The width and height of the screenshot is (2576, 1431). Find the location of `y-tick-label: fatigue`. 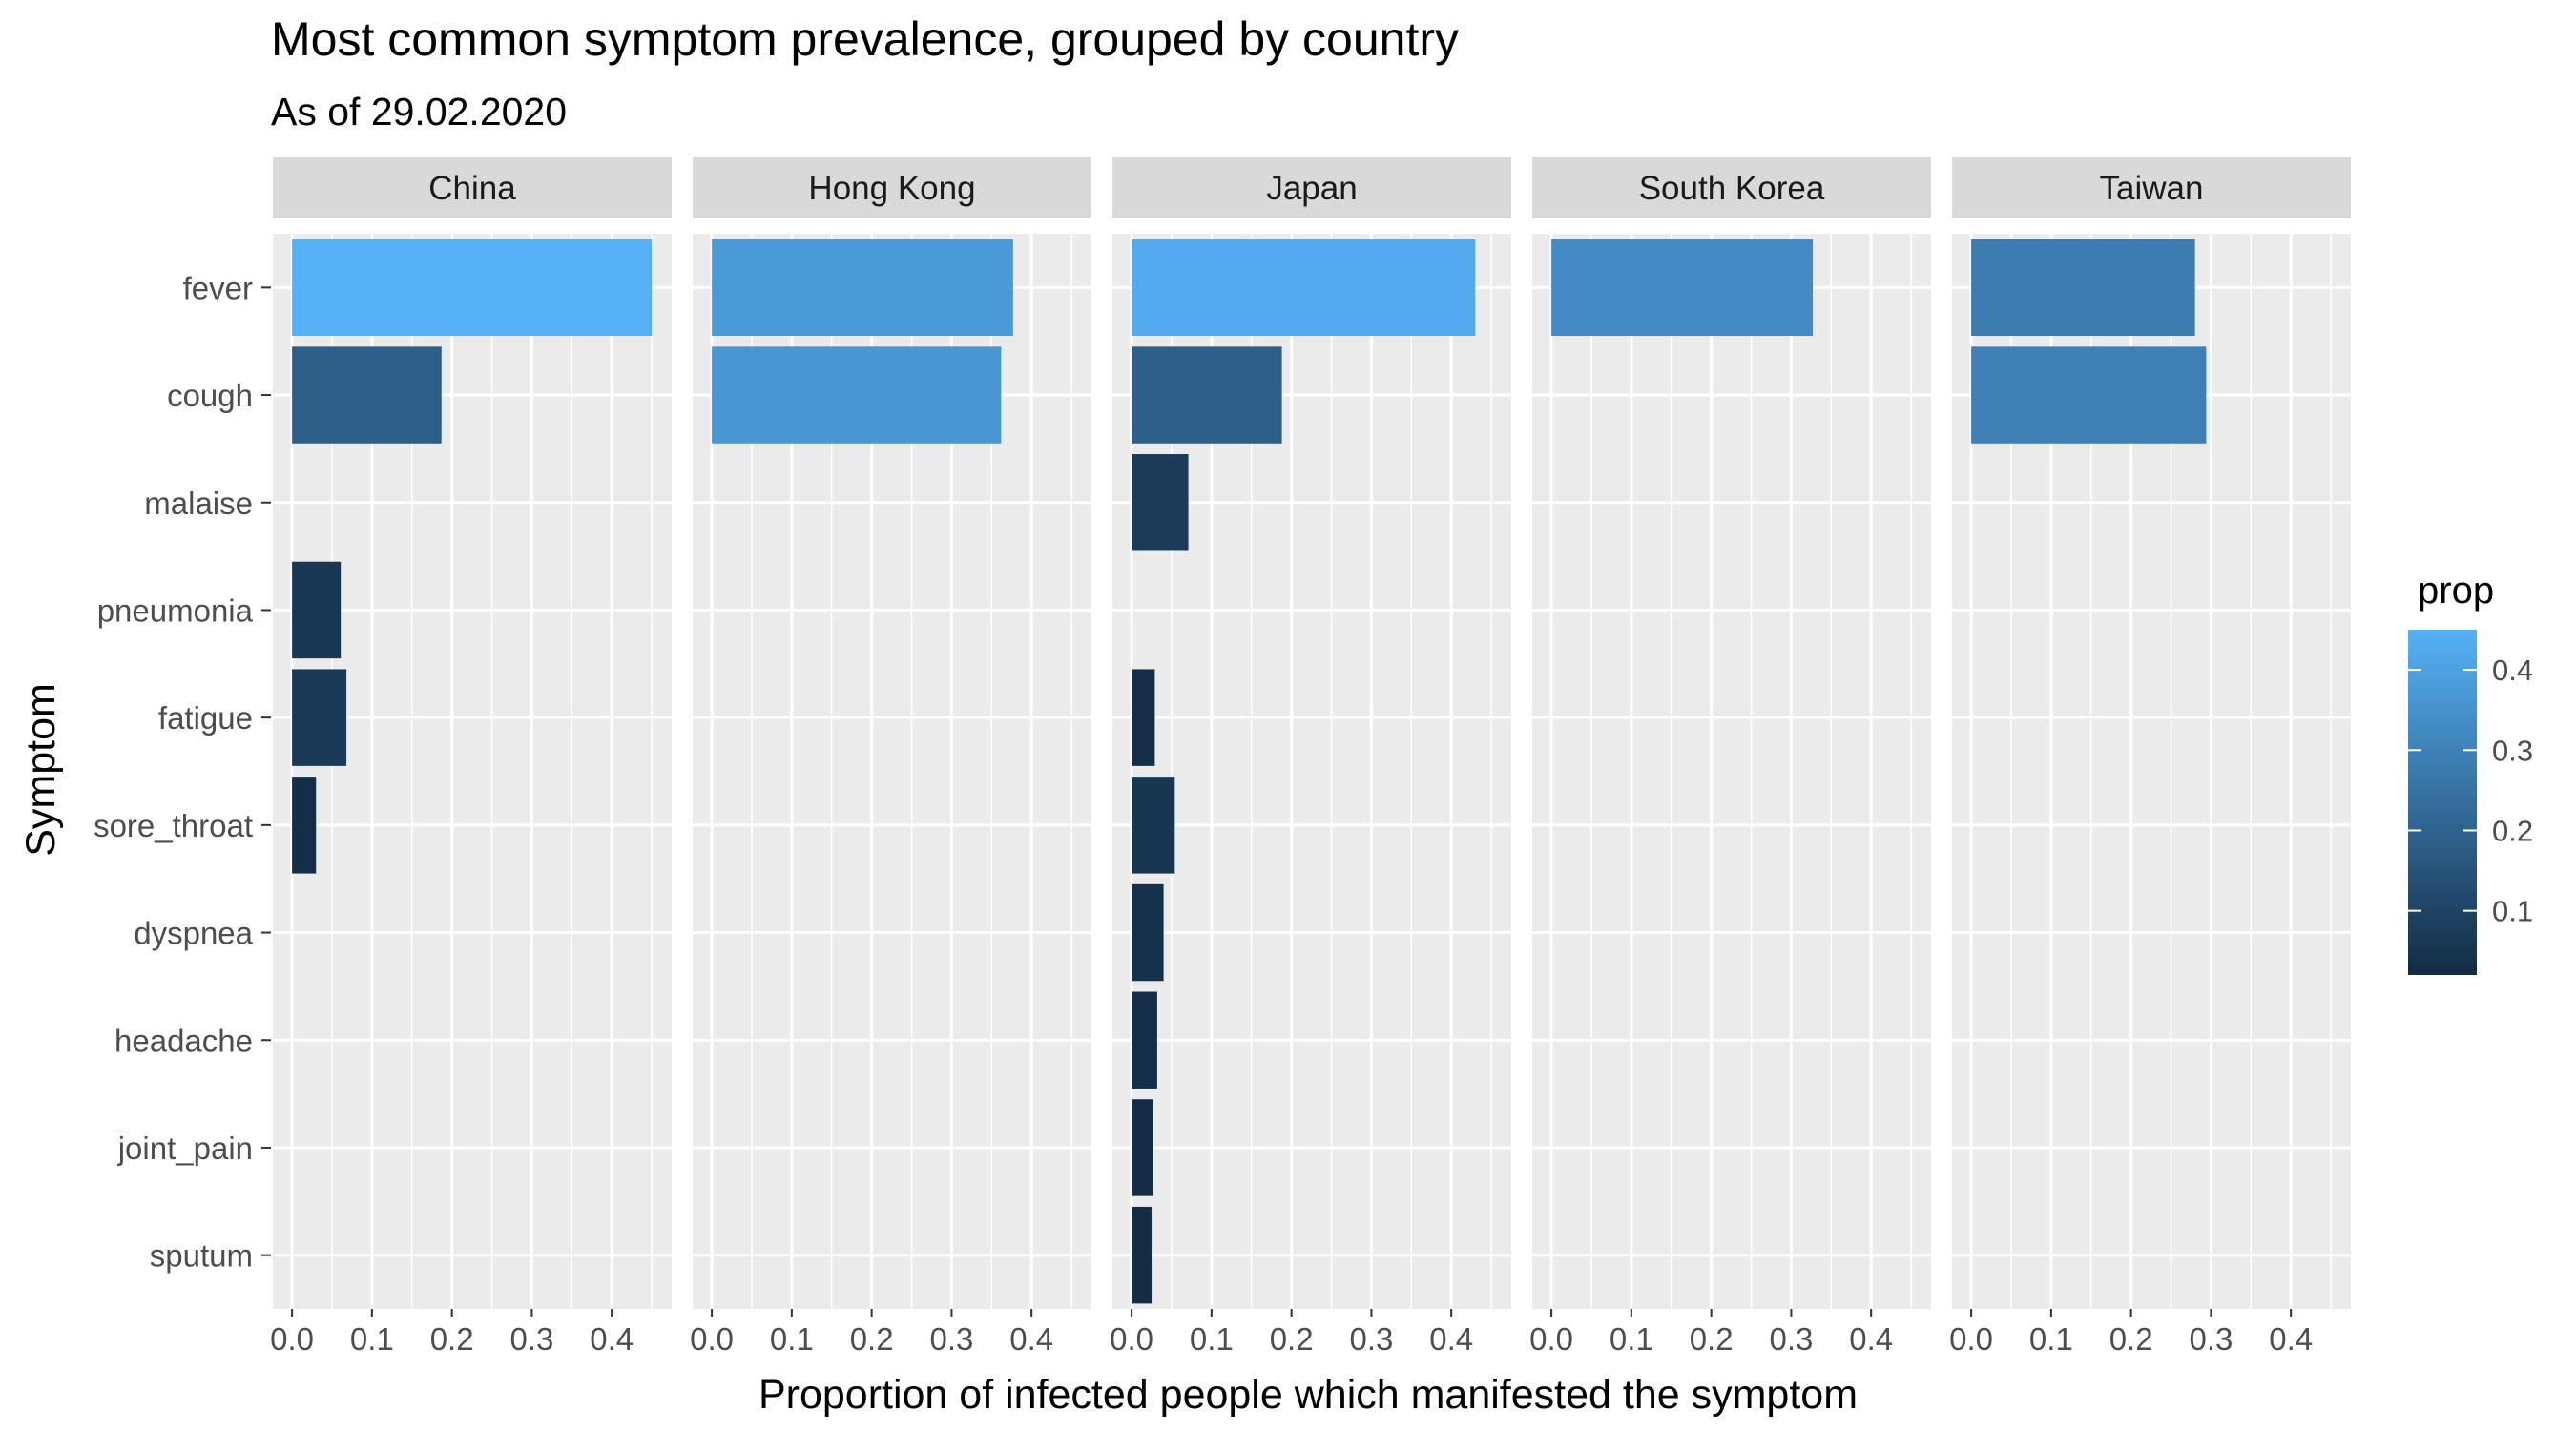

y-tick-label: fatigue is located at coordinates (205, 718).